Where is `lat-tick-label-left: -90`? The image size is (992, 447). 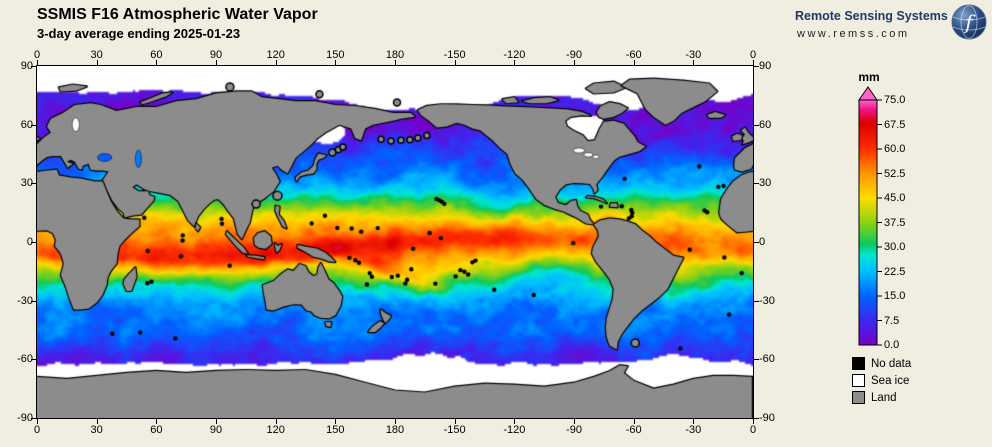 lat-tick-label-left: -90 is located at coordinates (25, 418).